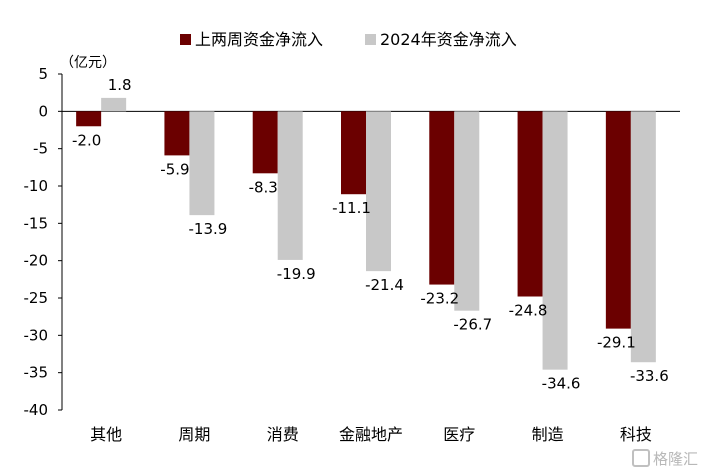  What do you see at coordinates (472, 325) in the screenshot?
I see `data-label-2-4: -26.7` at bounding box center [472, 325].